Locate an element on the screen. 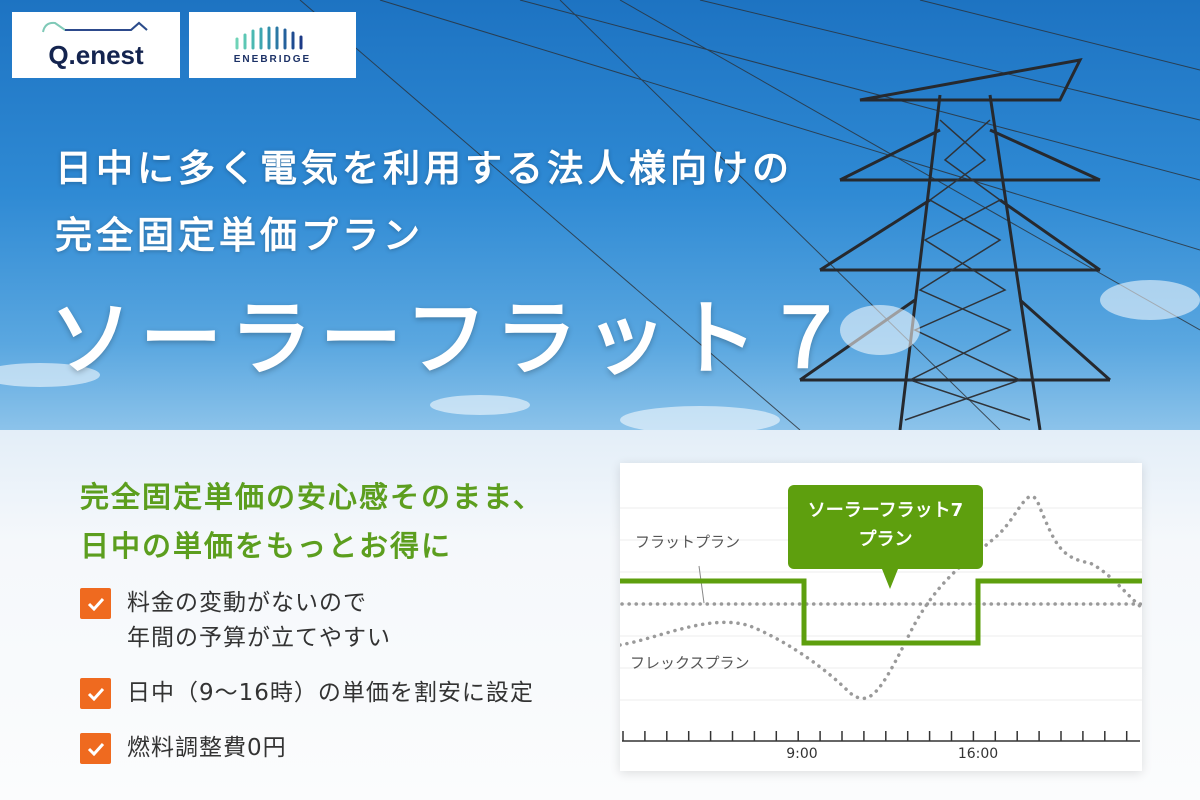 The image size is (1200, 800). flat-plan-label: フラットプラン is located at coordinates (688, 542).